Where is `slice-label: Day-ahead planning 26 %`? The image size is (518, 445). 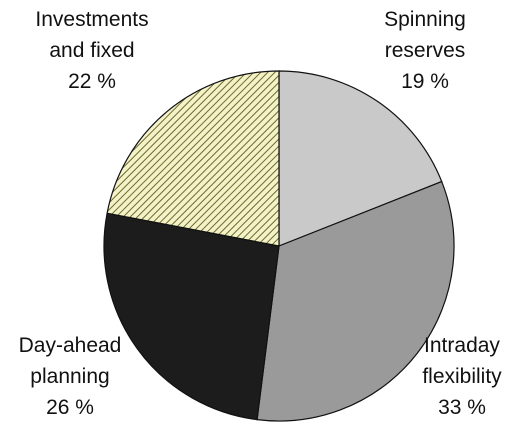
slice-label: Day-ahead planning 26 % is located at coordinates (70, 376).